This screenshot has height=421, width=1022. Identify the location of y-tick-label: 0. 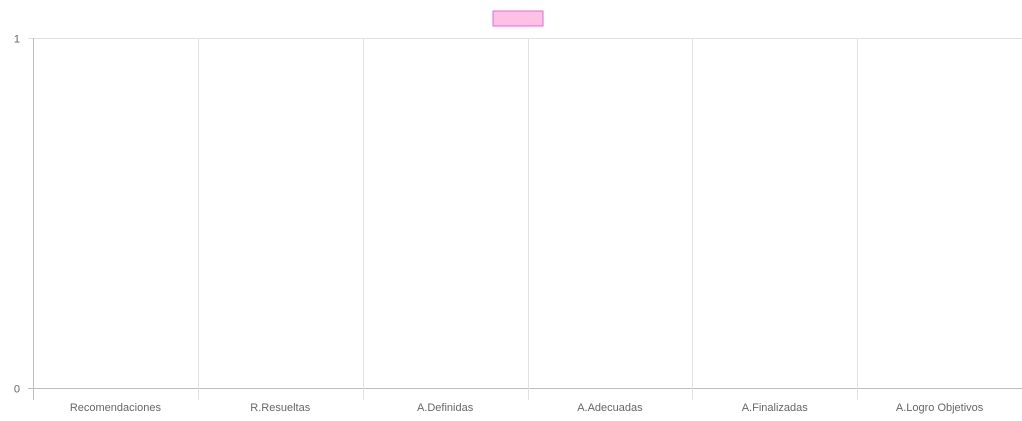
(17, 390).